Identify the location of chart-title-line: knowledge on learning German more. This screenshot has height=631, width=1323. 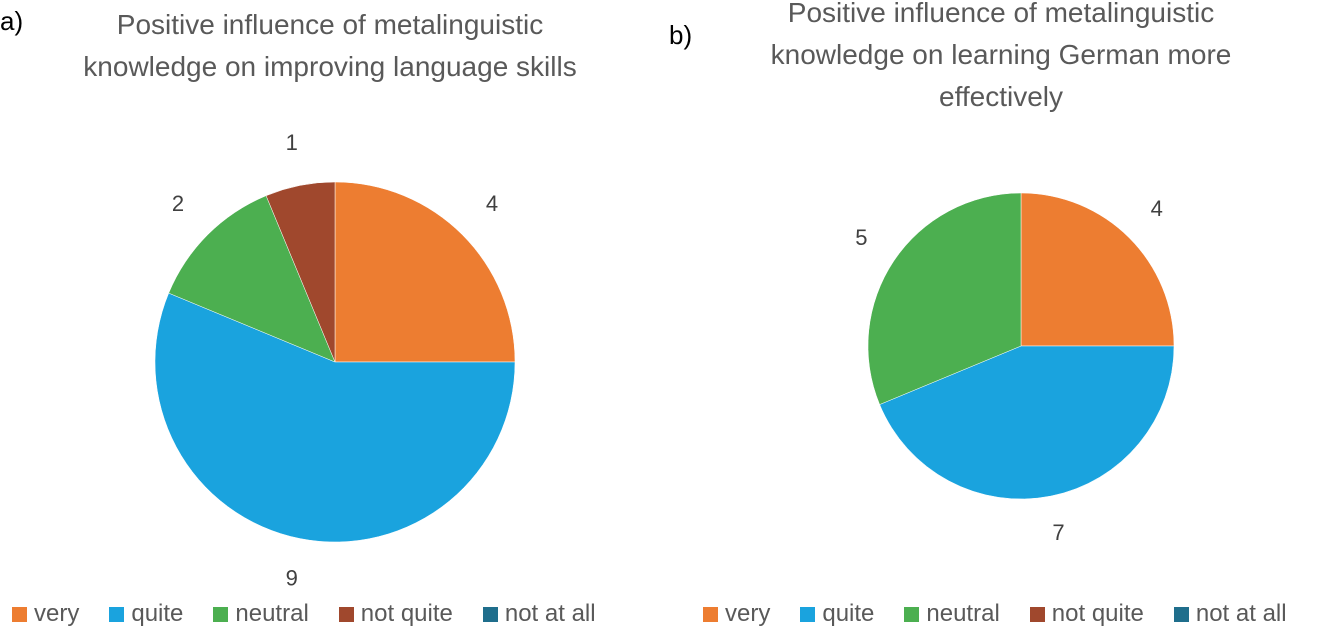
(1001, 54).